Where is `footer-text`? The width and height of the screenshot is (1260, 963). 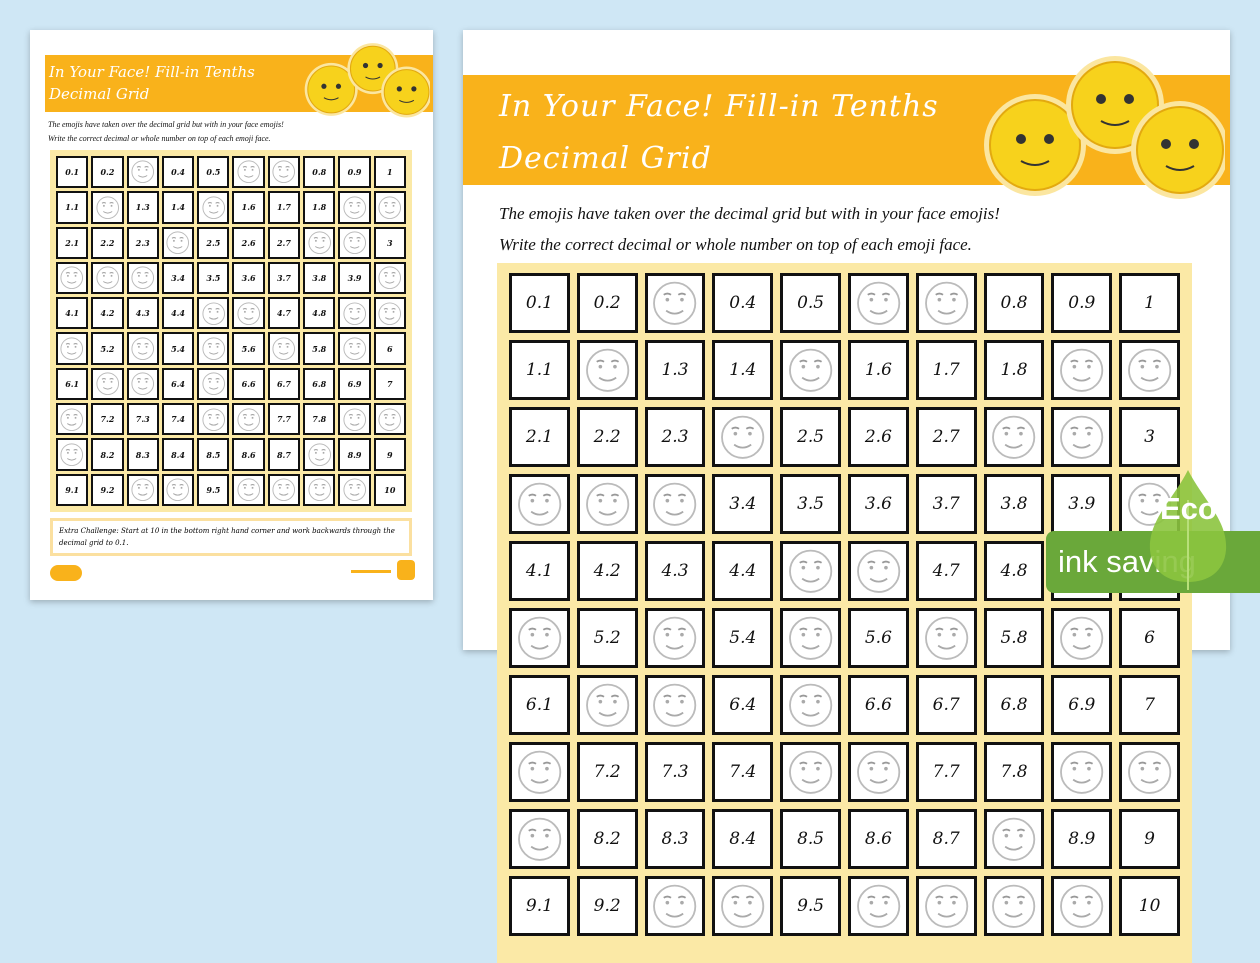
footer-text is located at coordinates (371, 571).